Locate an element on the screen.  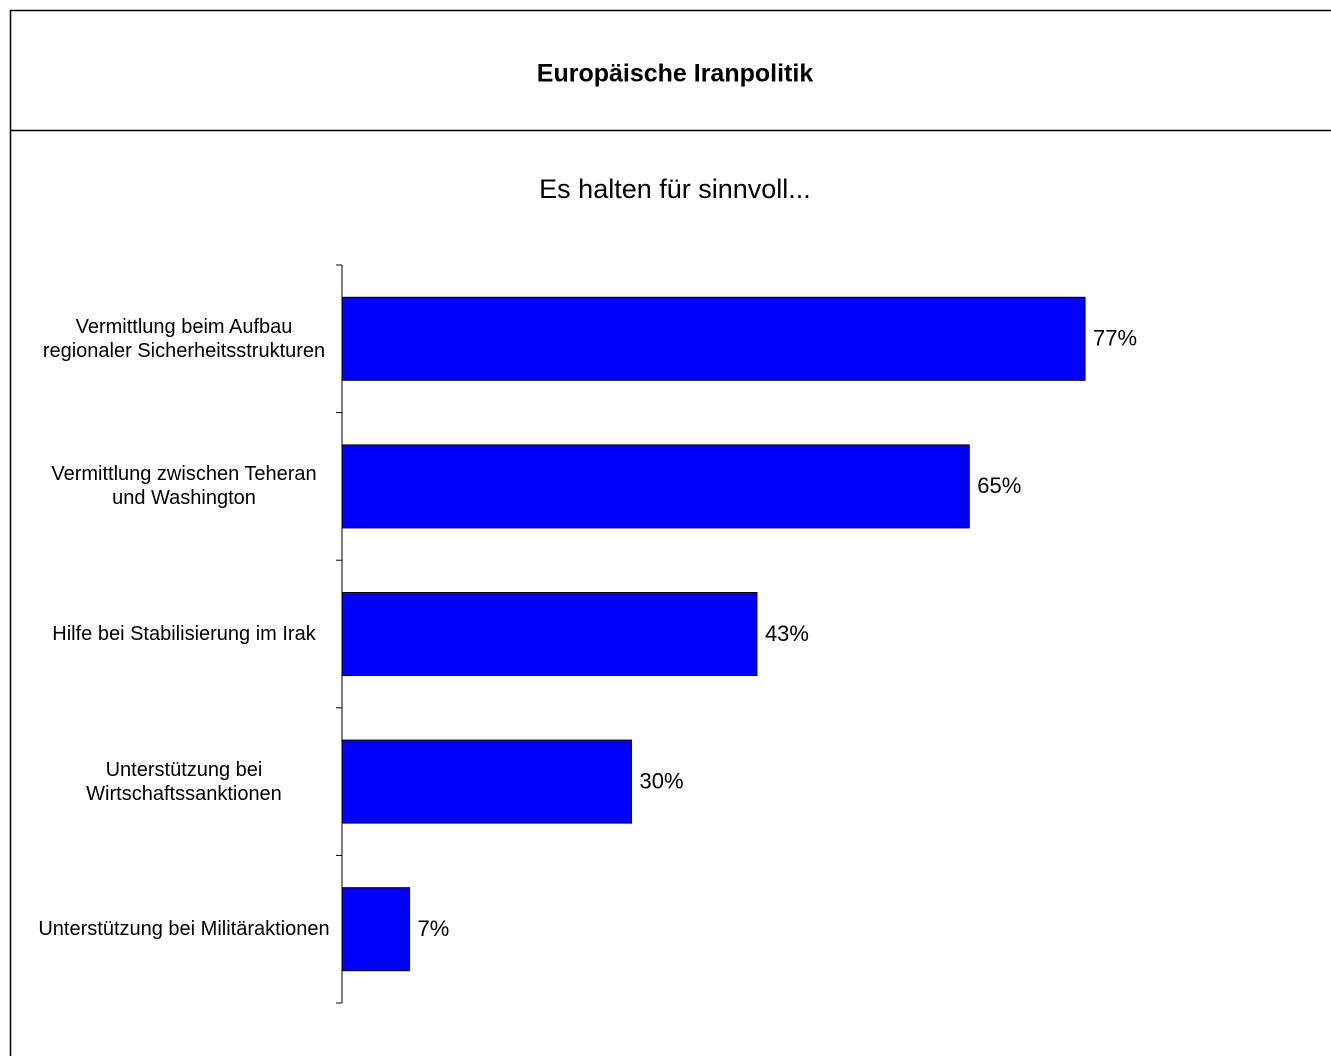
value-label: 77% is located at coordinates (1115, 338).